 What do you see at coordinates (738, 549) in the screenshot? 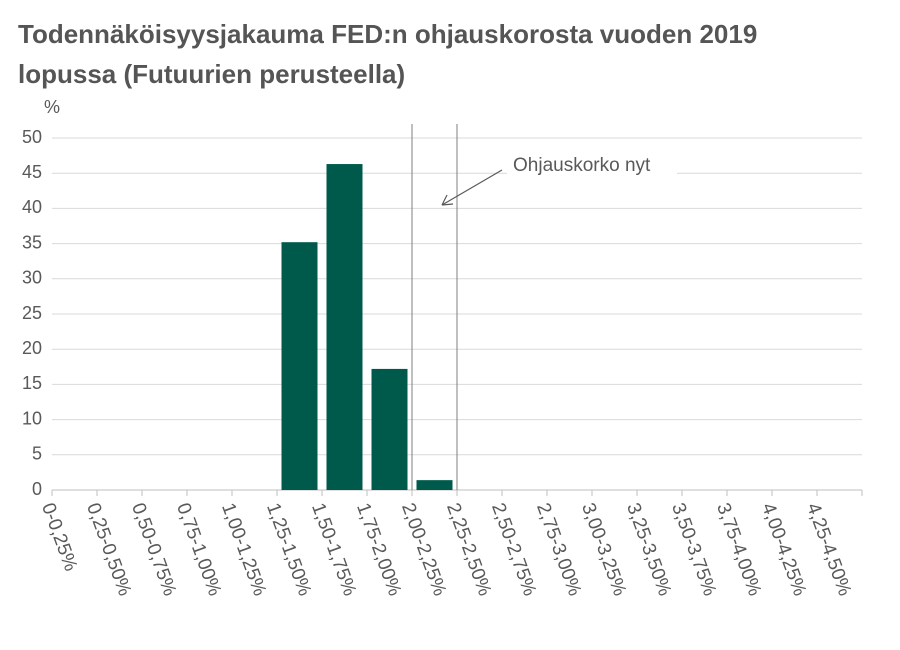
I see `x-tick-label: 3,75-4,00%` at bounding box center [738, 549].